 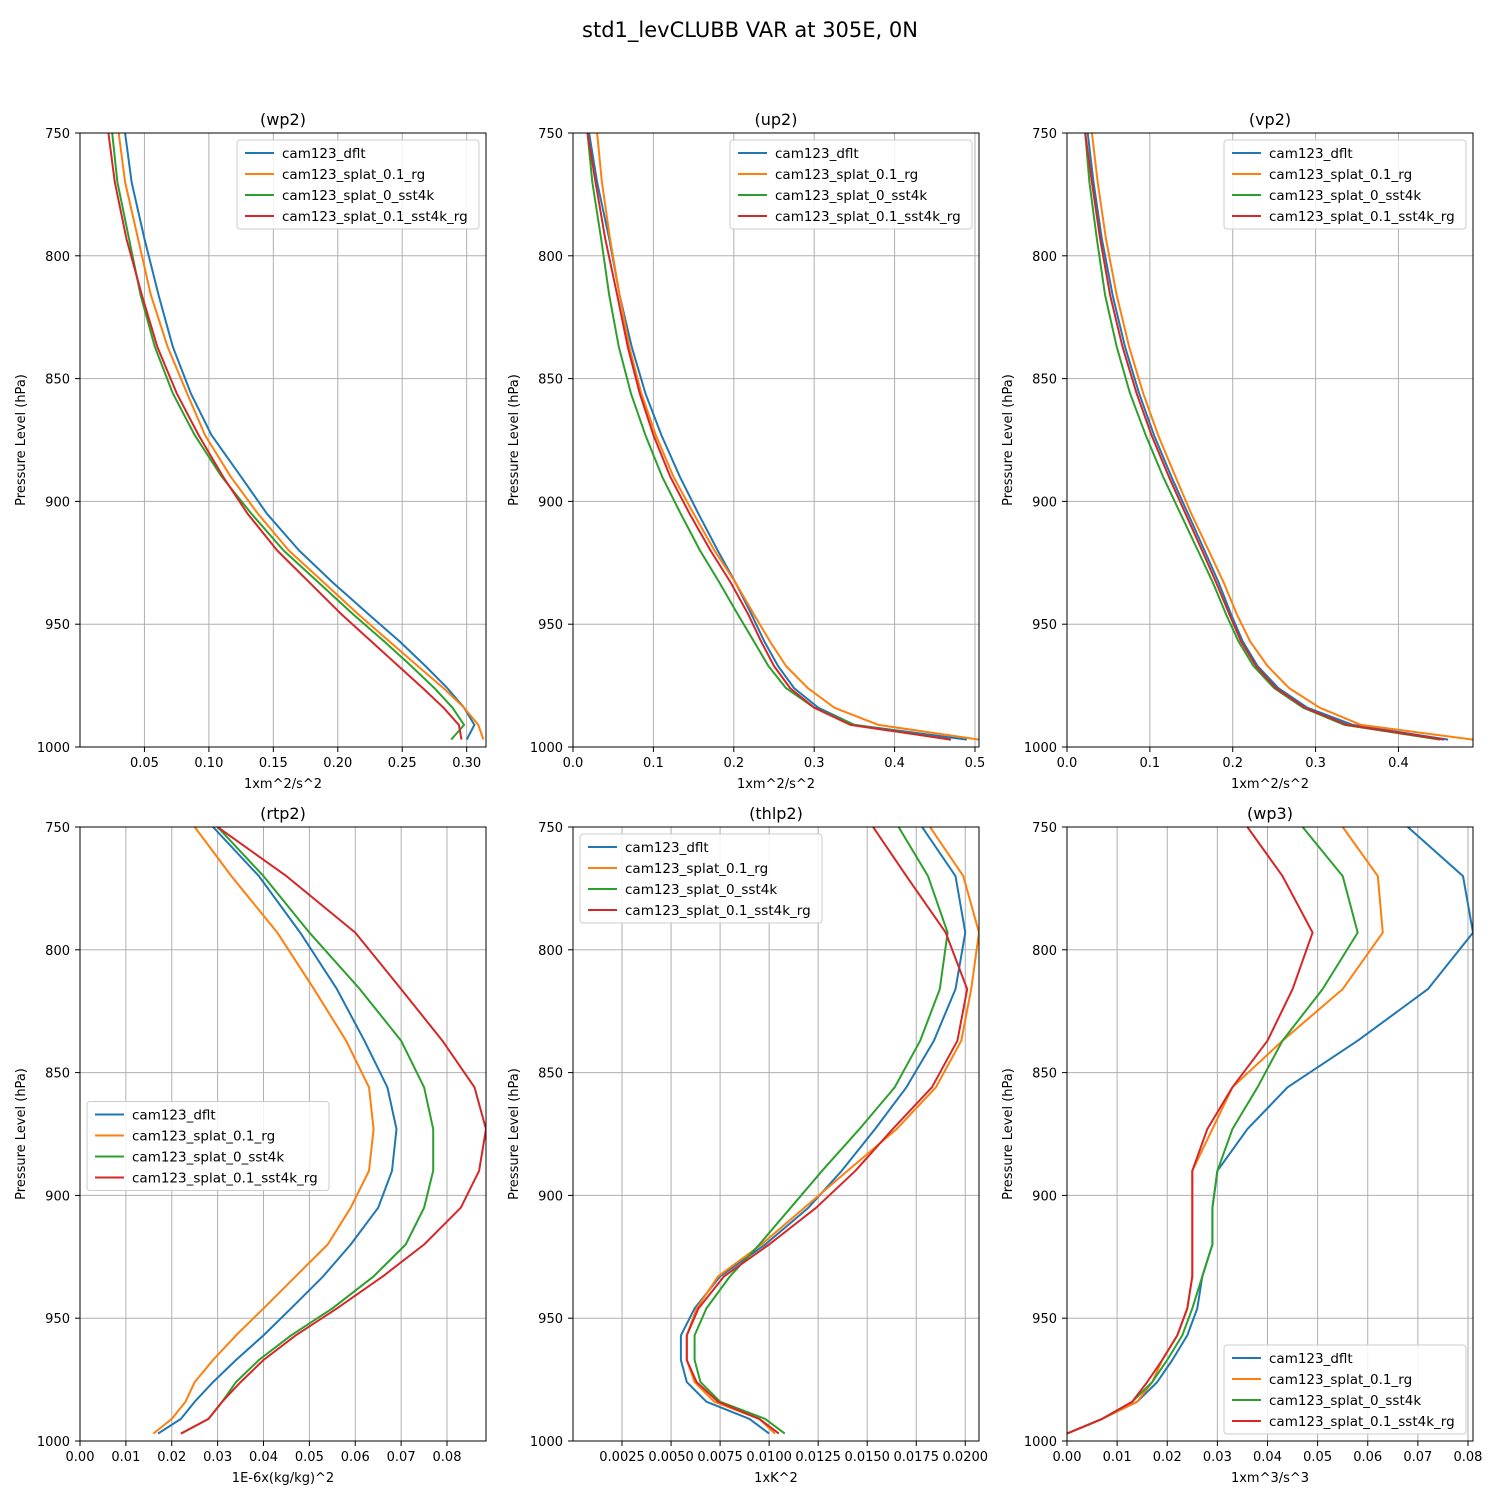 I want to click on x-tick-label: 0.0125, so click(x=818, y=1457).